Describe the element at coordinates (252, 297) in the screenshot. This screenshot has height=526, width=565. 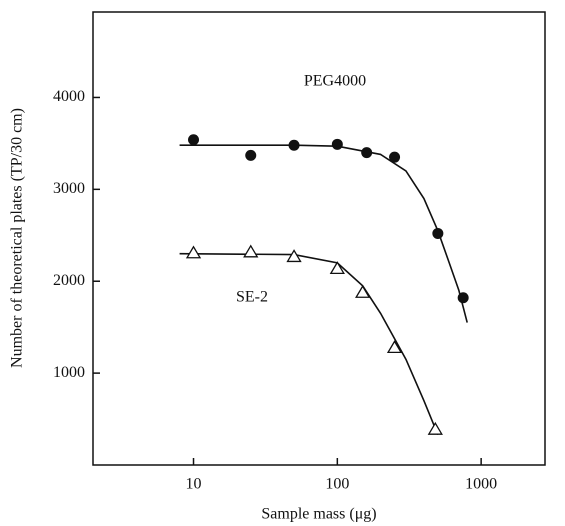
I see `series-label: SE-2` at that location.